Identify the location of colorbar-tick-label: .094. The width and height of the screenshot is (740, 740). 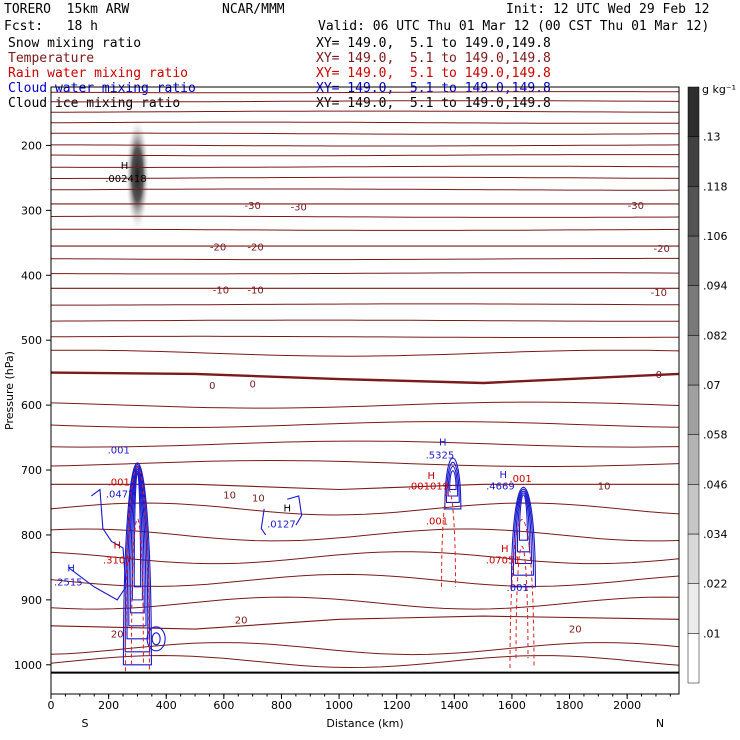
(715, 286).